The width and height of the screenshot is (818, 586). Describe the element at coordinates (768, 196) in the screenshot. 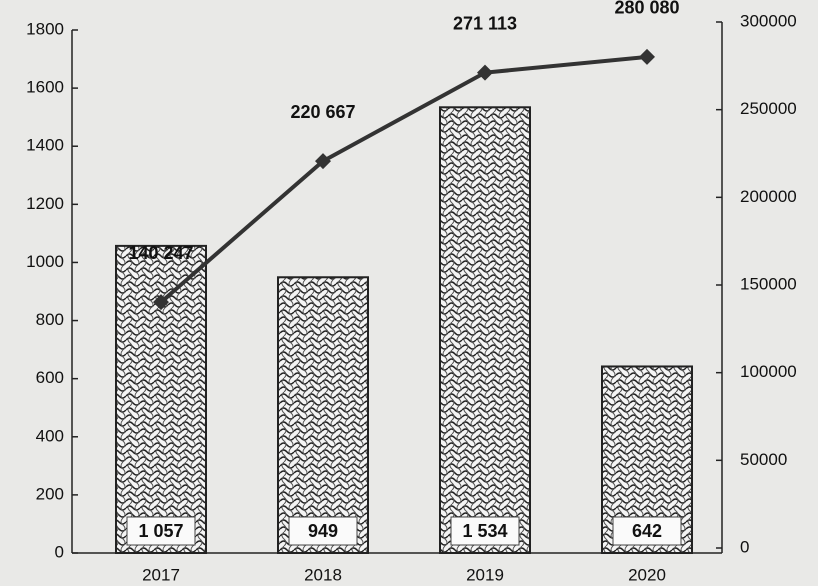

I see `y2-tick-label: 200000` at that location.